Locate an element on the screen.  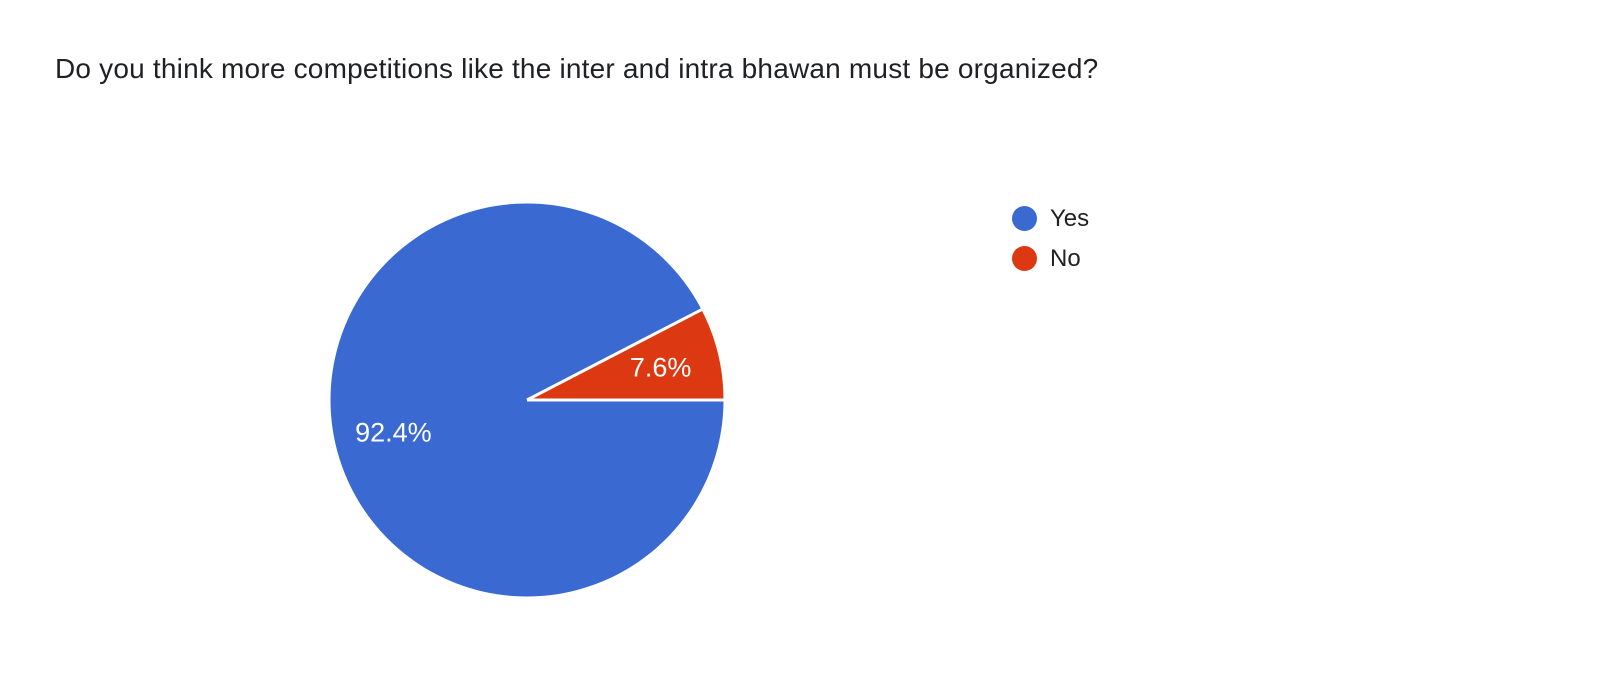
slice-value-label-no: 7.6% is located at coordinates (661, 368).